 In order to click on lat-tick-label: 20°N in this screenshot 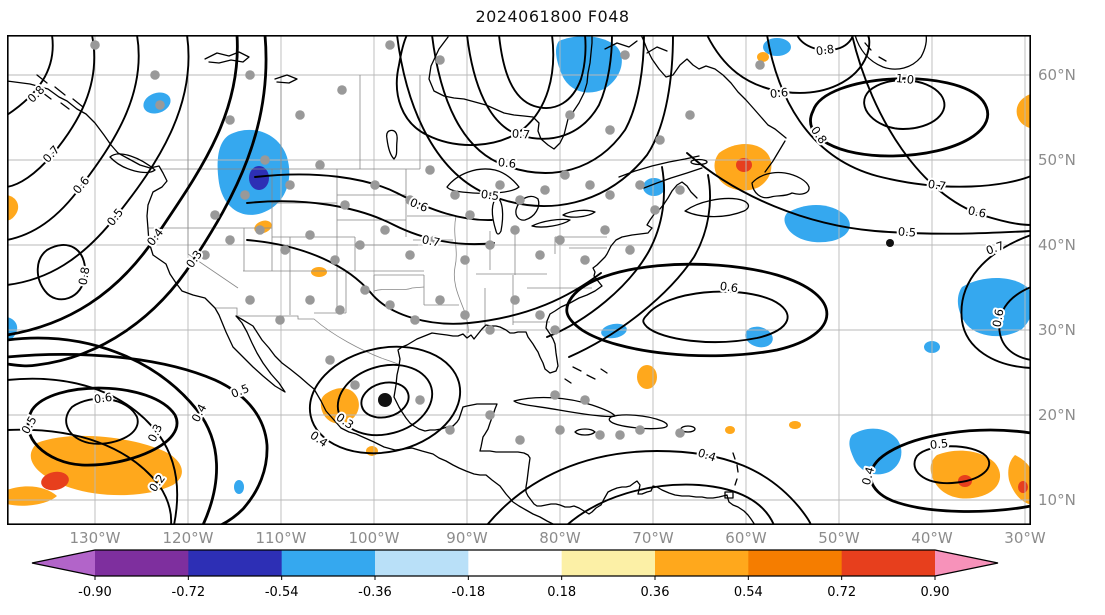, I will do `click(1057, 415)`.